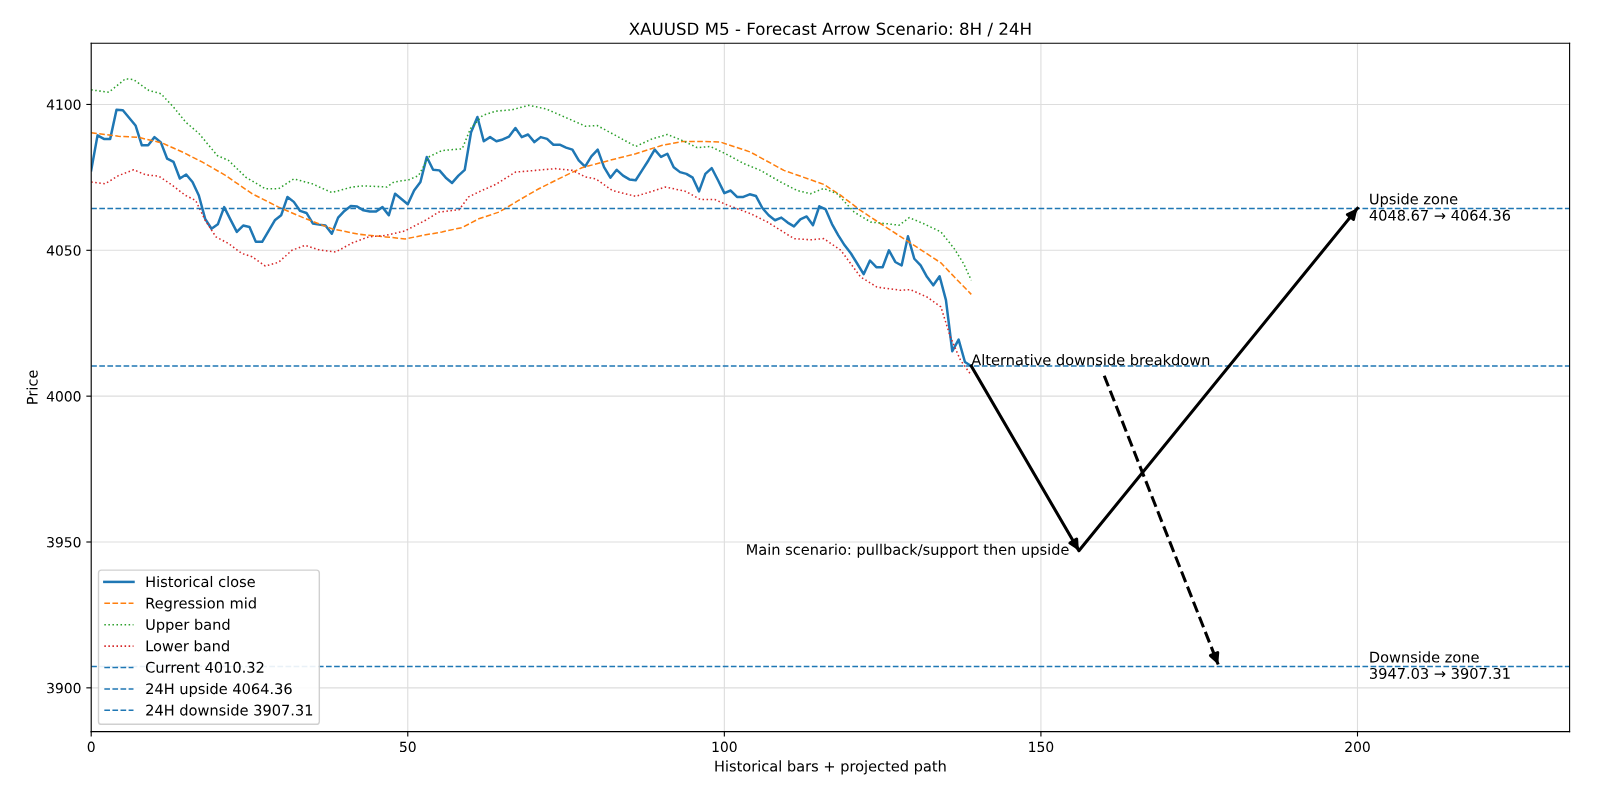  What do you see at coordinates (229, 710) in the screenshot?
I see `legend-label: 24H downside 3907.31` at bounding box center [229, 710].